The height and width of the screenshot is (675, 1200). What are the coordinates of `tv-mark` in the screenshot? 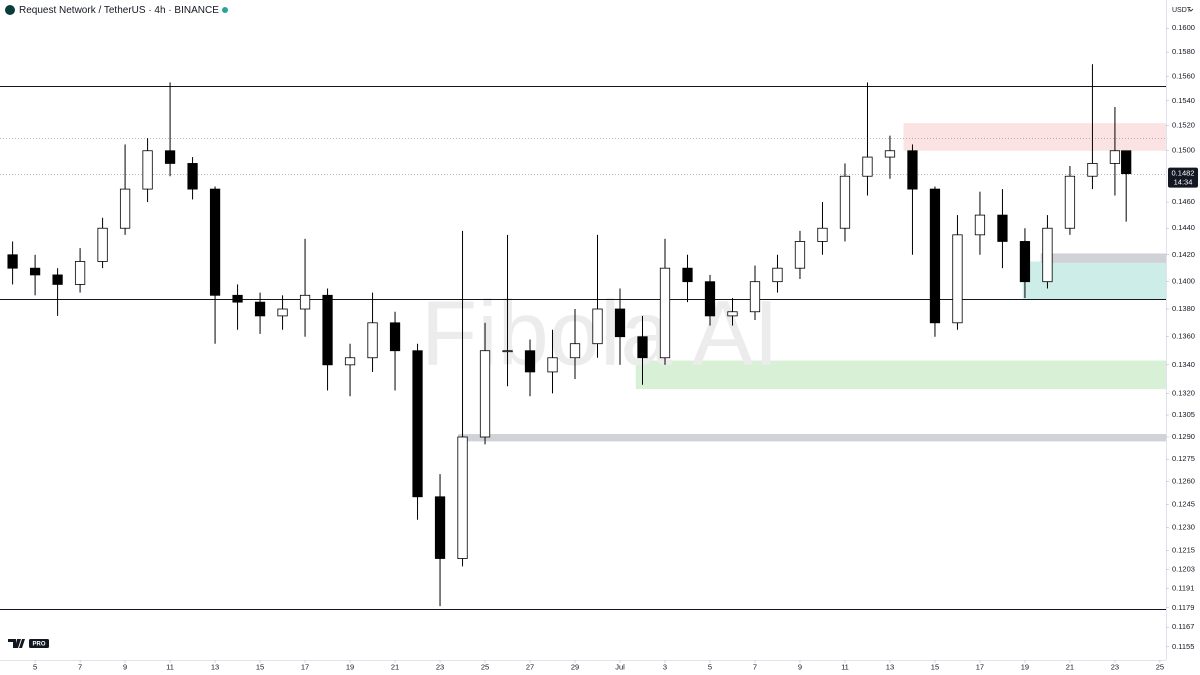 It's located at (16, 643).